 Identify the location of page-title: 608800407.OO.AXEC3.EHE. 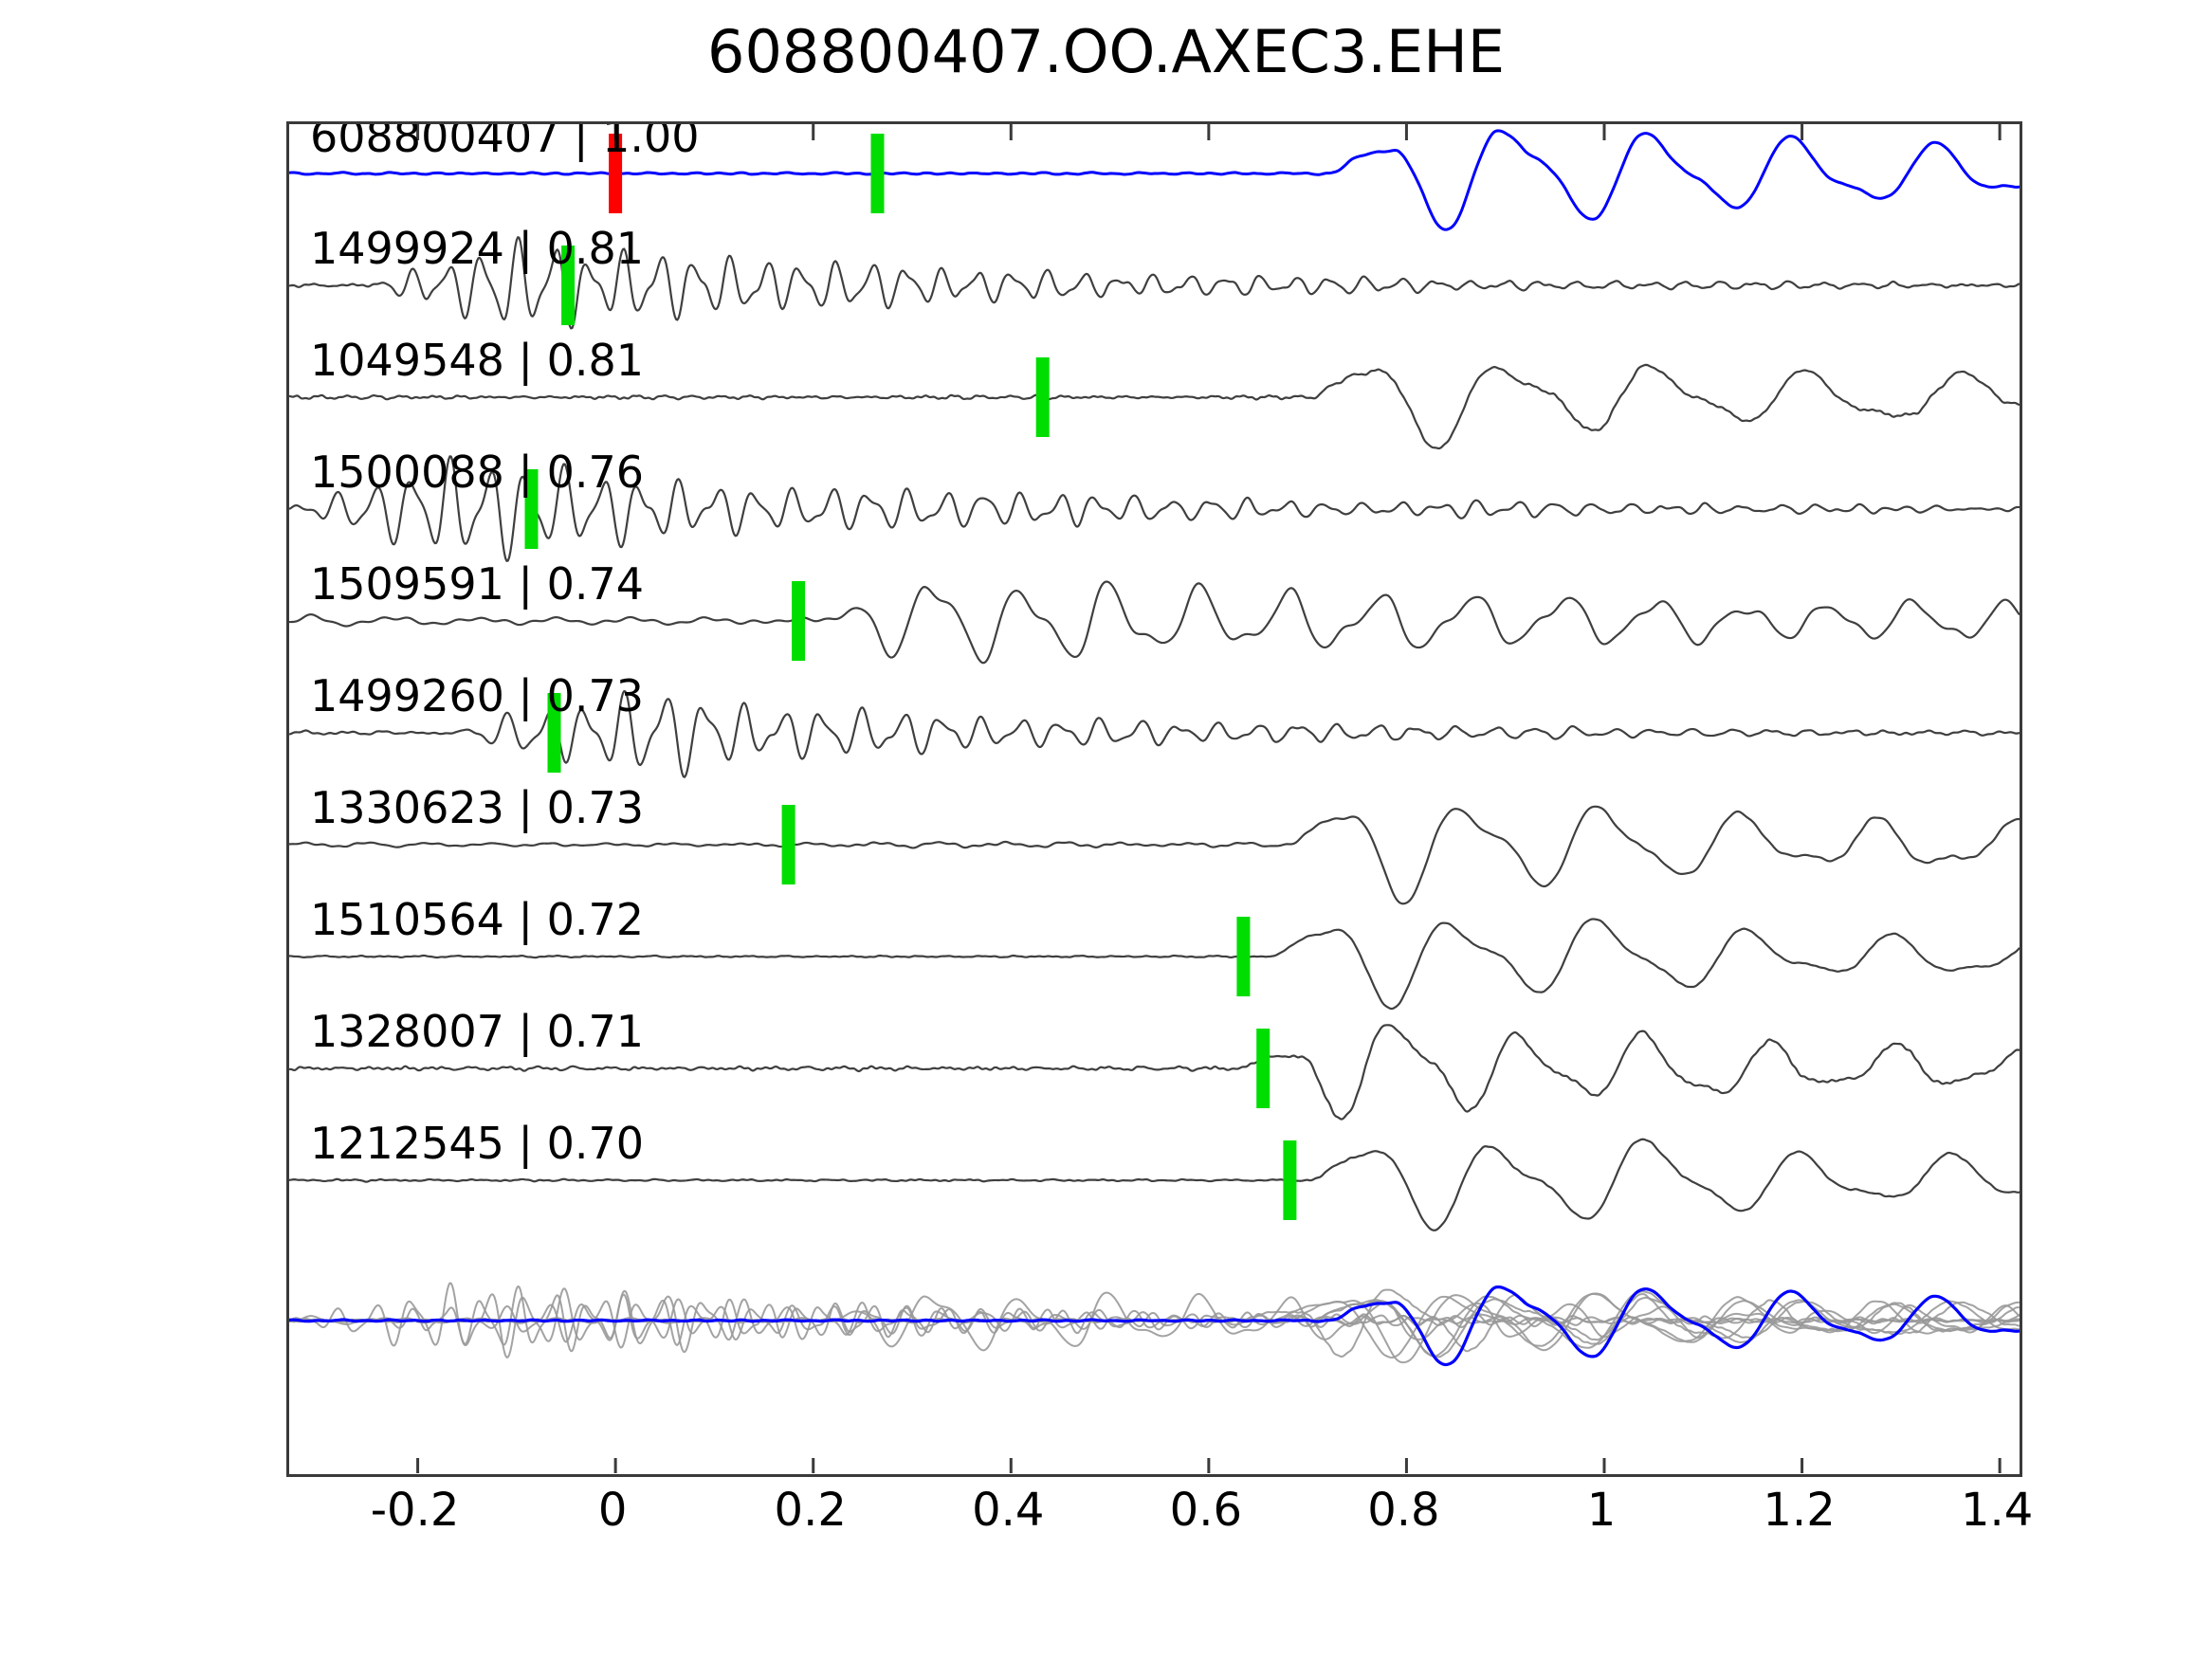
(1106, 51).